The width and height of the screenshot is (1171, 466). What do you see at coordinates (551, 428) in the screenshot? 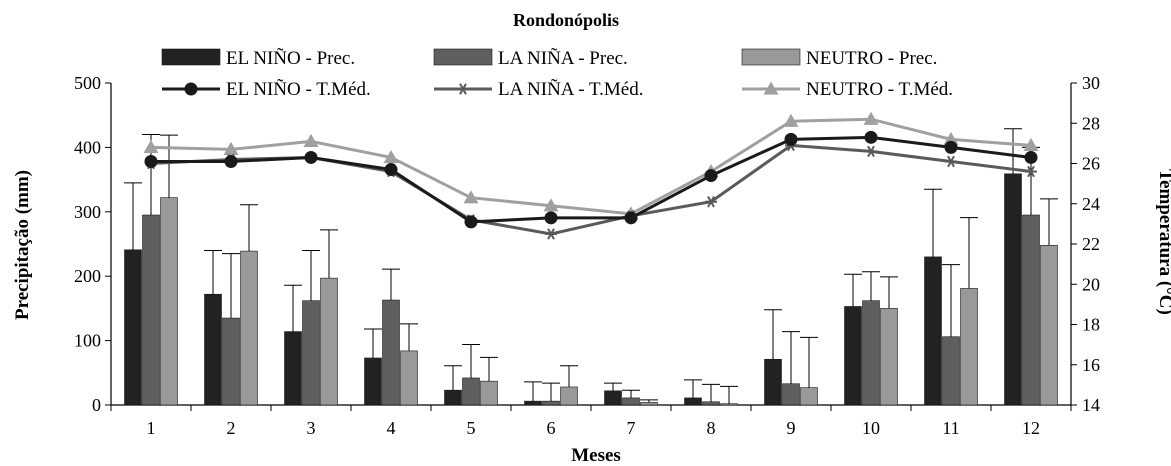
I see `x-tick-label: 6` at bounding box center [551, 428].